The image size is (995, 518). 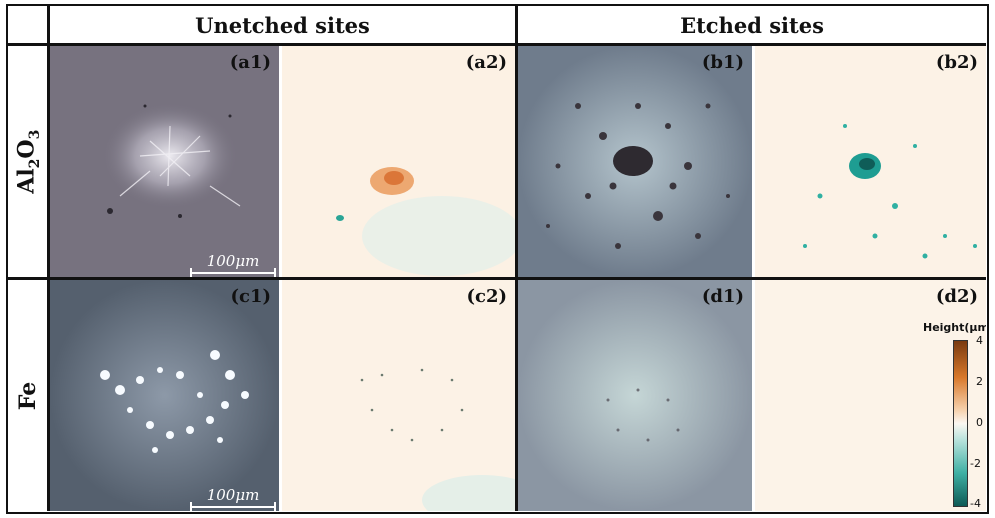 I want to click on panel-label-a1: (a1), so click(x=250, y=62).